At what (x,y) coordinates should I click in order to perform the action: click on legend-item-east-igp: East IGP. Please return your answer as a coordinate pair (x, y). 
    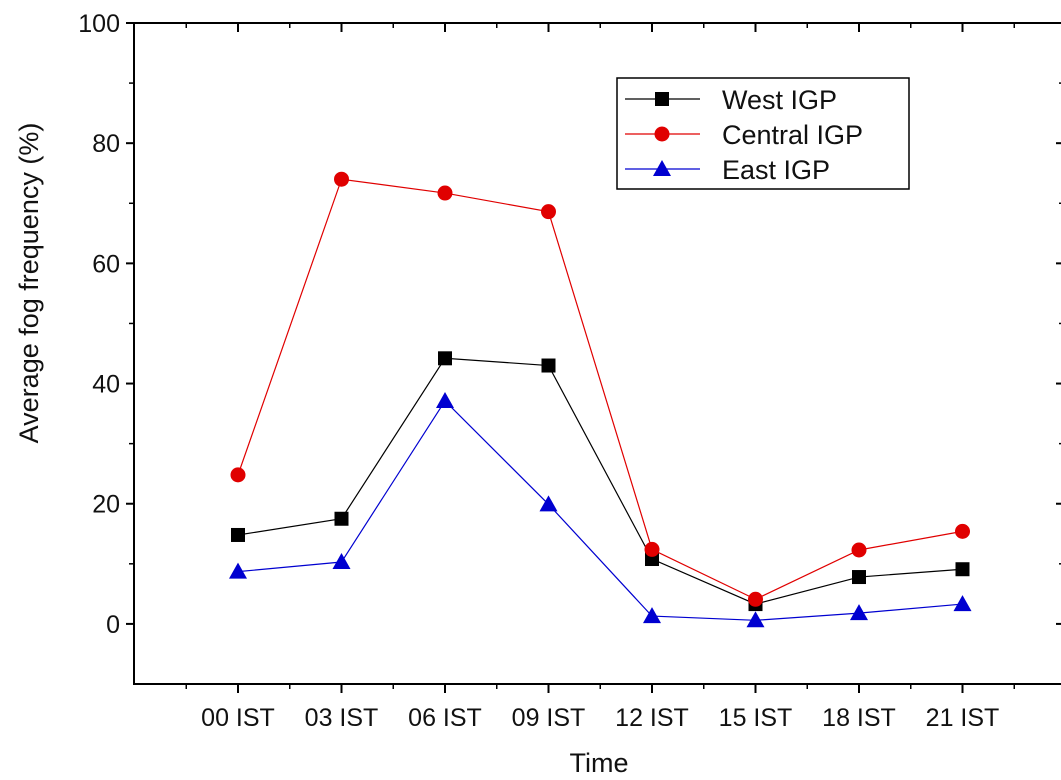
    Looking at the image, I should click on (727, 170).